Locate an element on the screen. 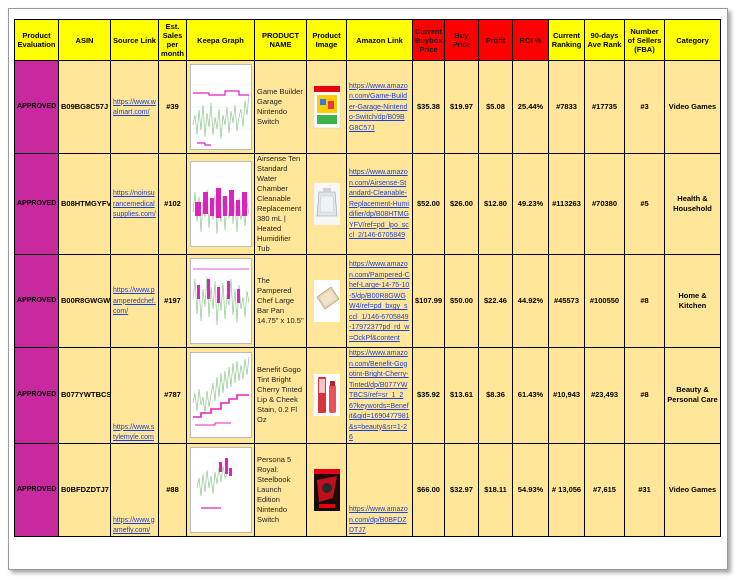 Image resolution: width=740 pixels, height=580 pixels. buy-price: $13.61 is located at coordinates (461, 395).